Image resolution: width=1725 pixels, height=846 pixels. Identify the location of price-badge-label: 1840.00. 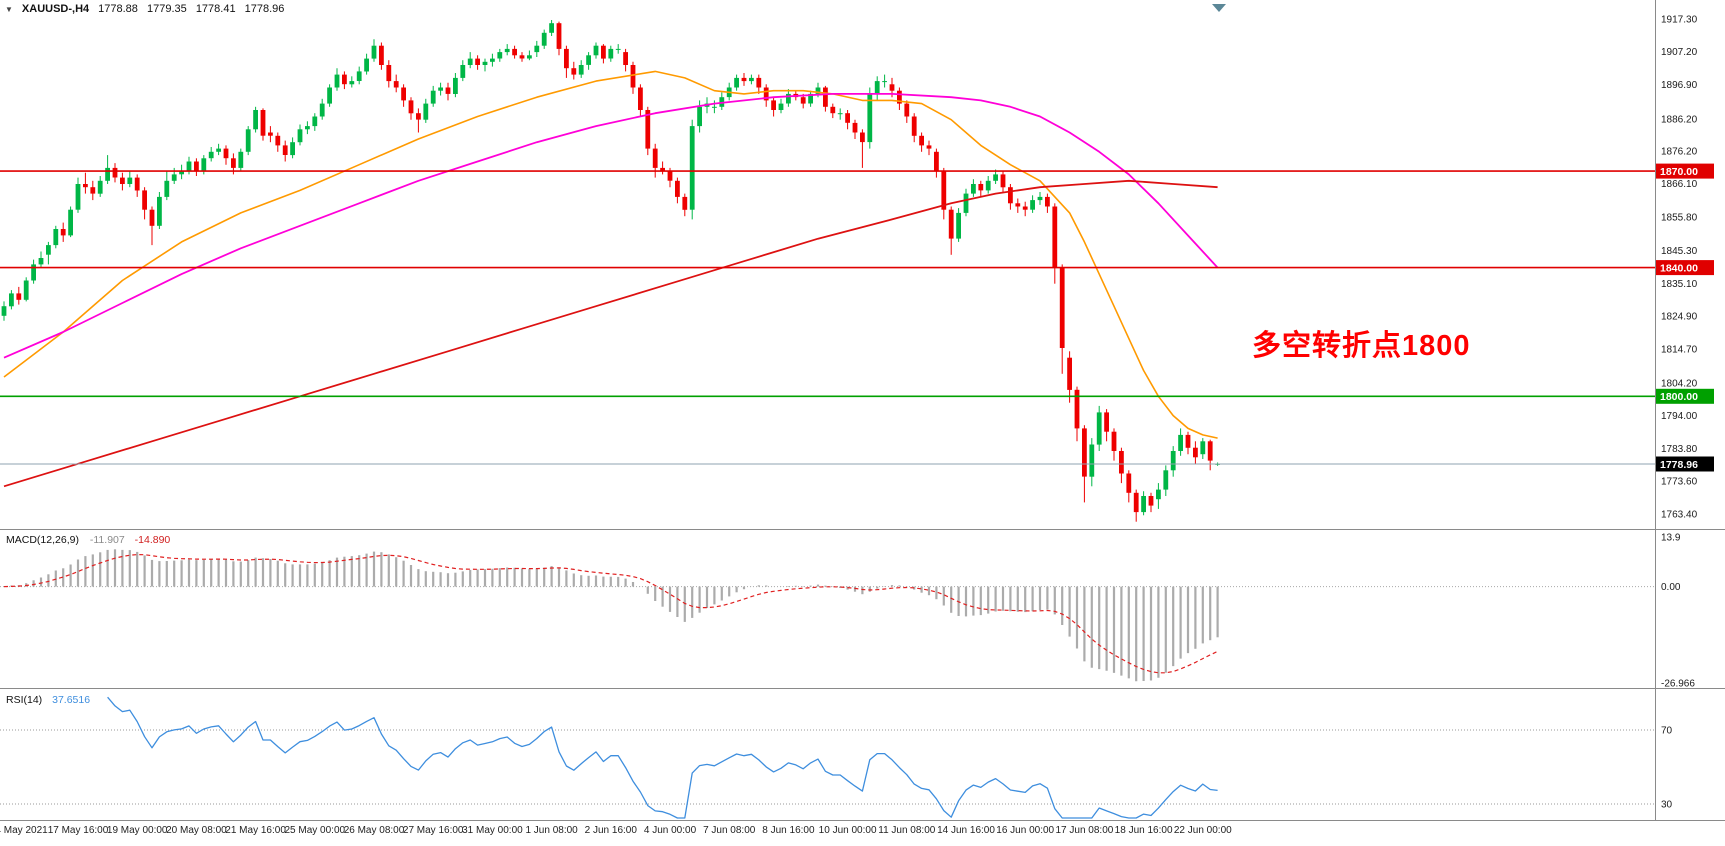
(1679, 268).